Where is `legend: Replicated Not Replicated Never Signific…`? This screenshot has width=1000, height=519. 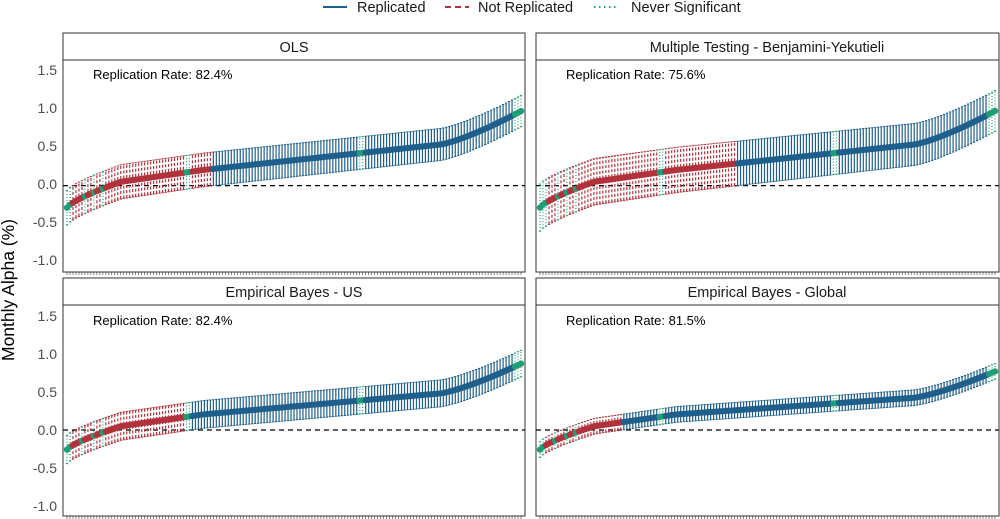 legend: Replicated Not Replicated Never Signific… is located at coordinates (532, 8).